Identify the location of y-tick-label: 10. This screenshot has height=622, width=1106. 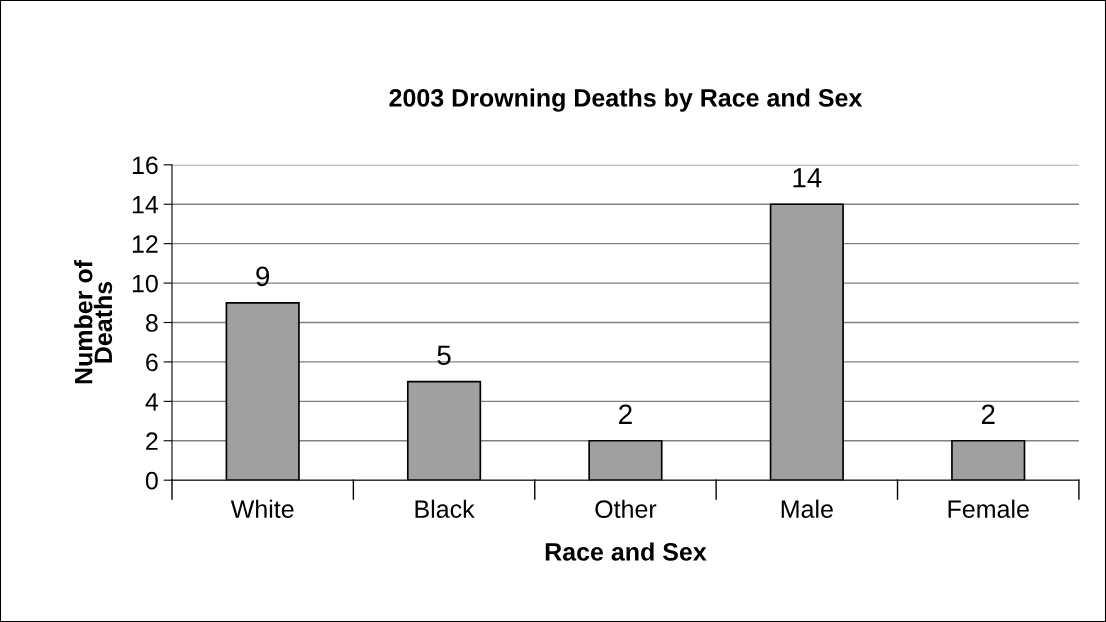
(145, 283).